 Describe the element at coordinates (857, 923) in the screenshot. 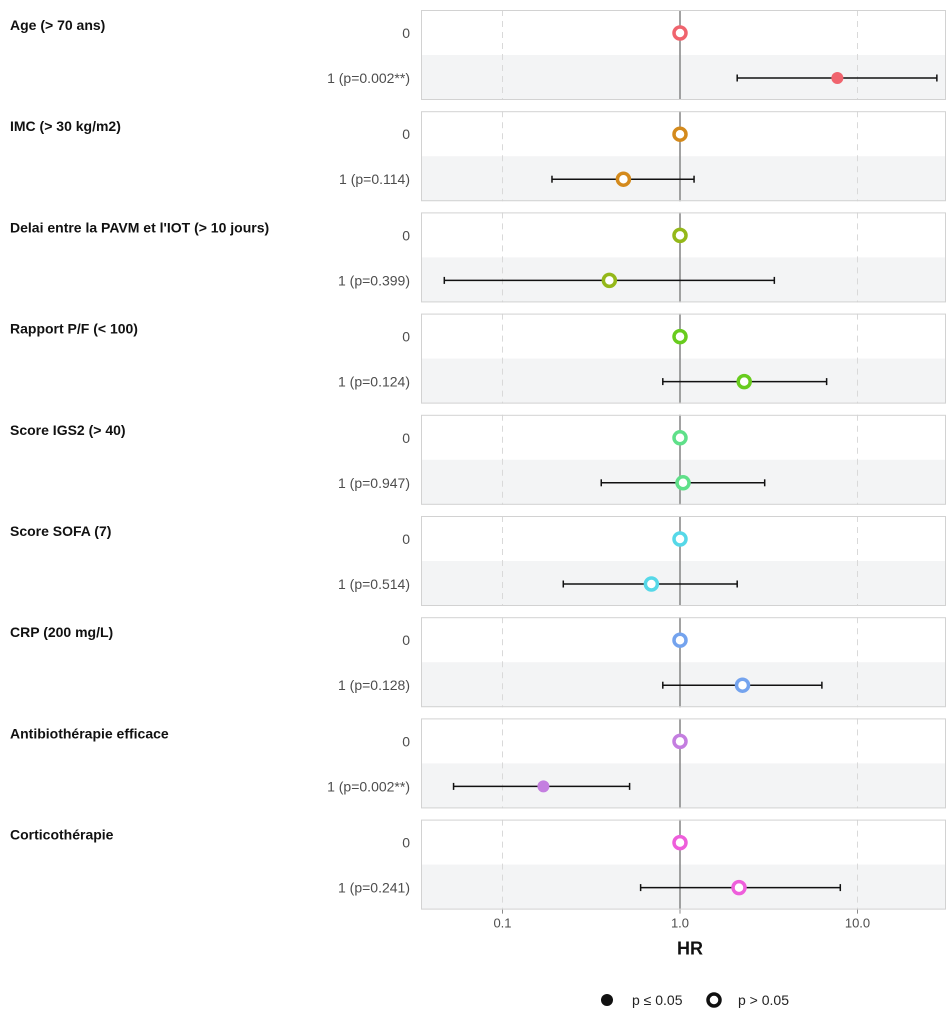

I see `x-tick-label: 10.0` at that location.